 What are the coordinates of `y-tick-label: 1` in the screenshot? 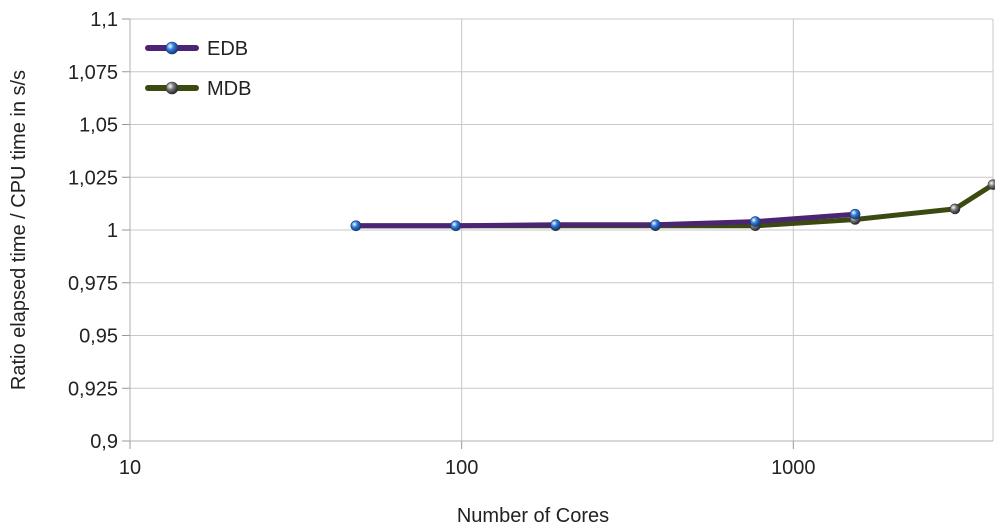 It's located at (112, 231).